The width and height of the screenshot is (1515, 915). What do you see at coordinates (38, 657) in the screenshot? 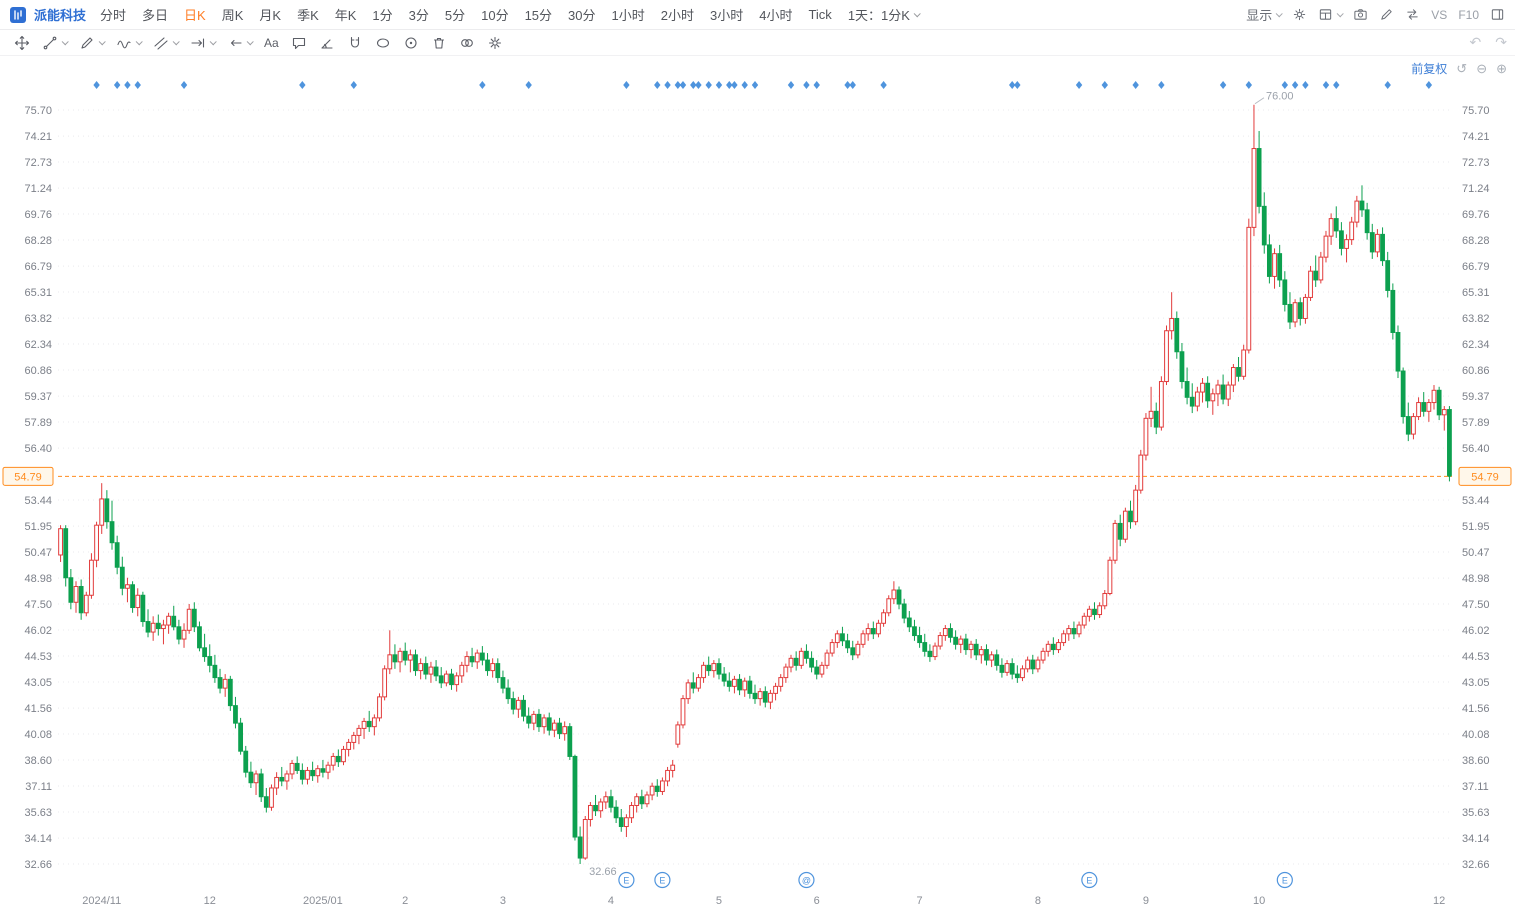
I see `svg-text: 44.53` at bounding box center [38, 657].